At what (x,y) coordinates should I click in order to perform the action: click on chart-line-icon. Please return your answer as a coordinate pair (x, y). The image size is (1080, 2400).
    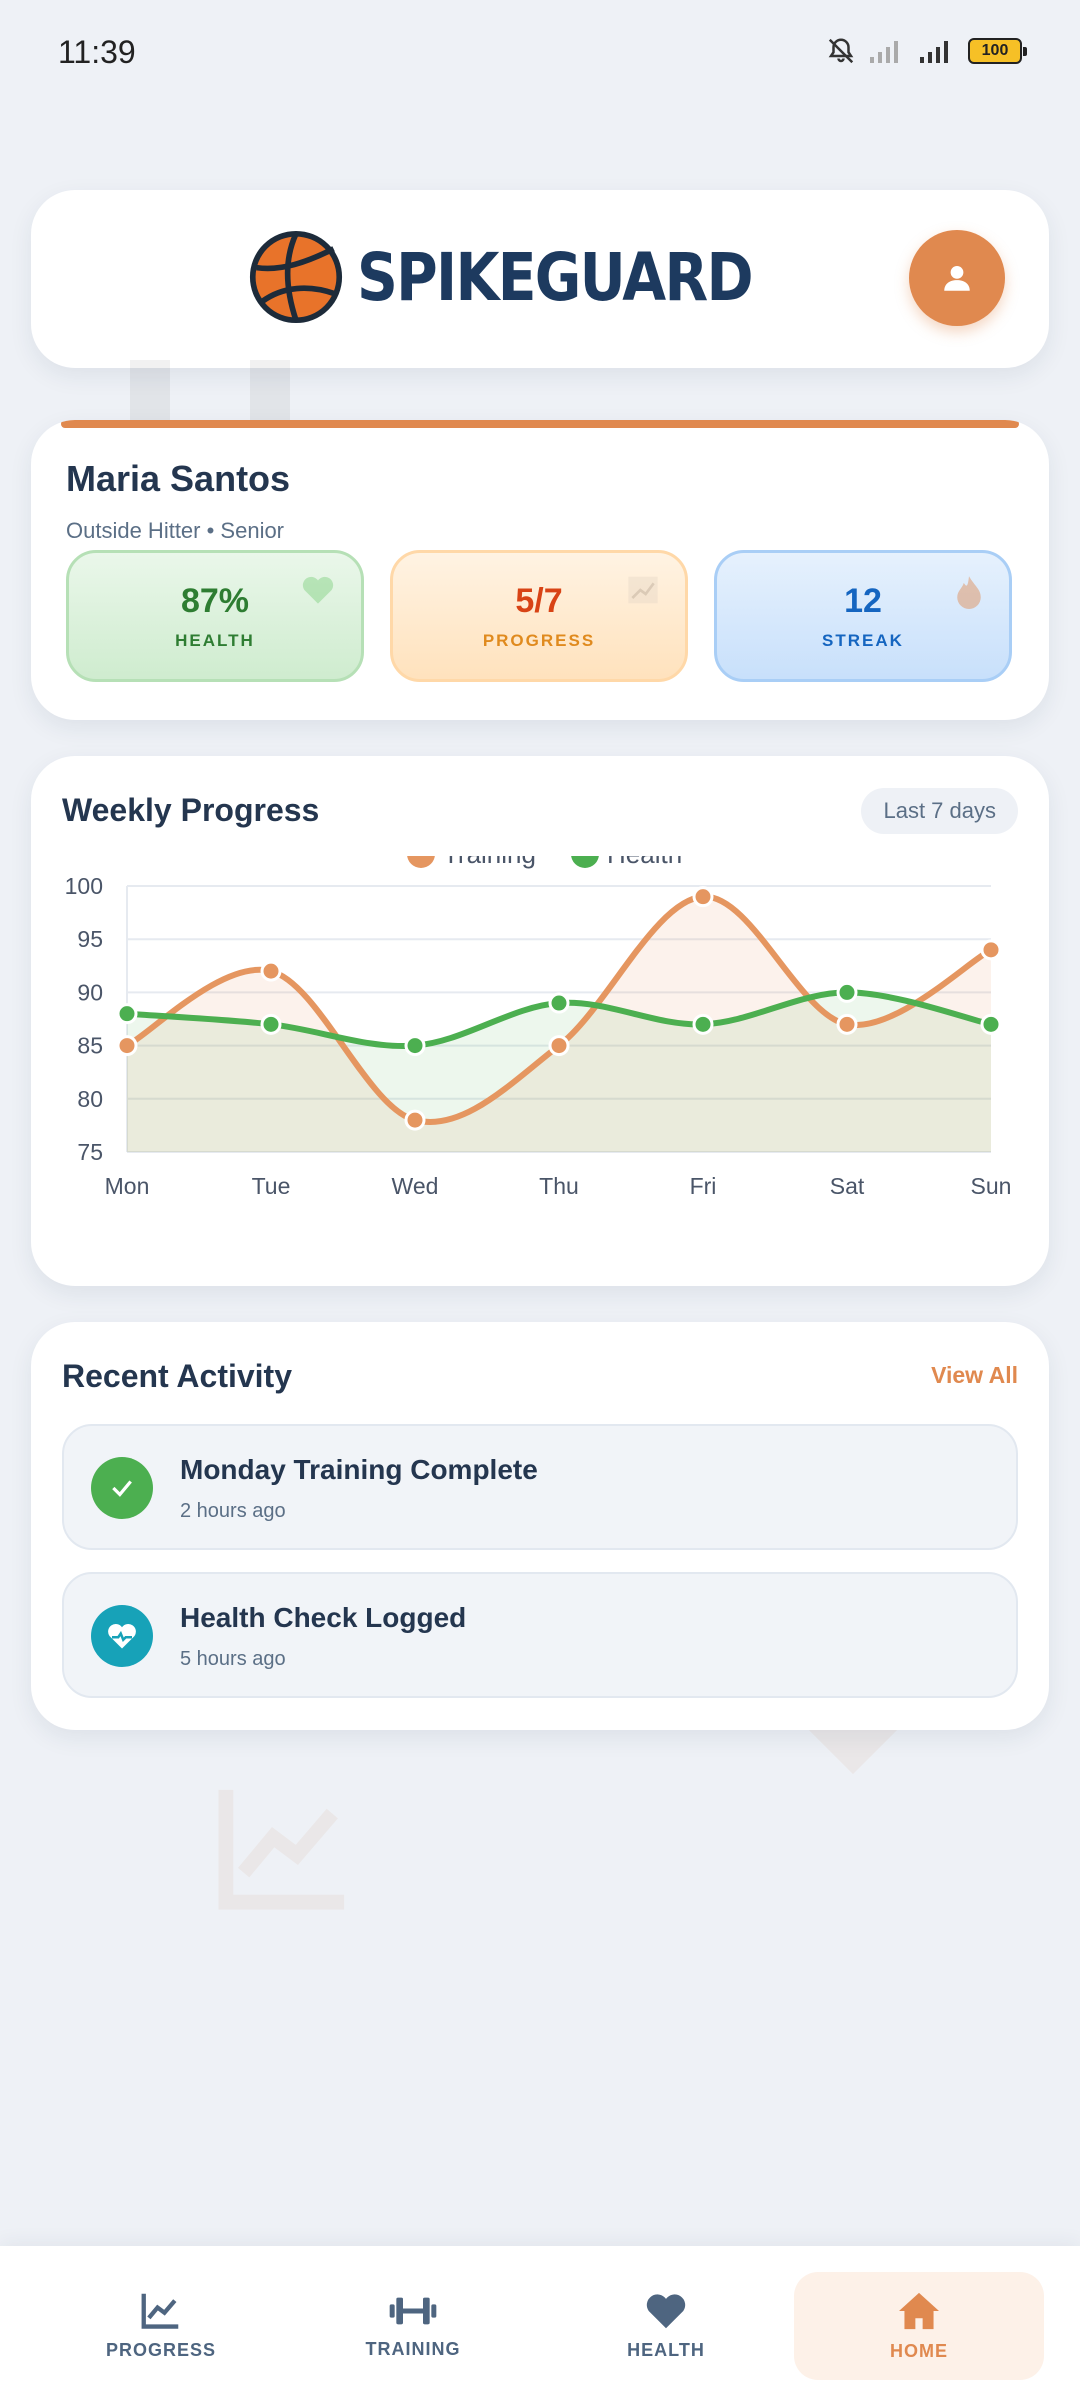
    Looking at the image, I should click on (160, 2311).